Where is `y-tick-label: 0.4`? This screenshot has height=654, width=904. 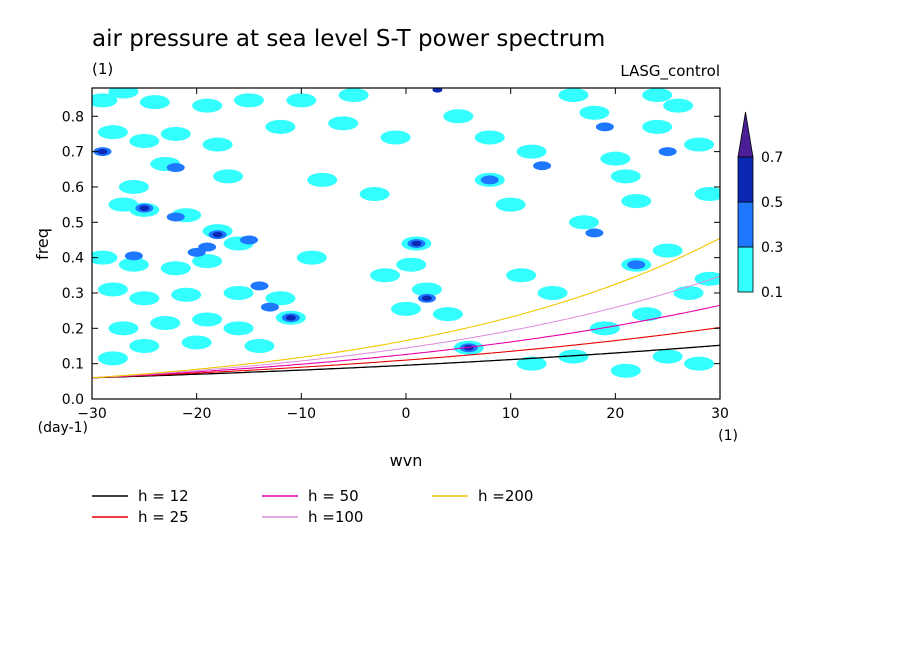 y-tick-label: 0.4 is located at coordinates (73, 259).